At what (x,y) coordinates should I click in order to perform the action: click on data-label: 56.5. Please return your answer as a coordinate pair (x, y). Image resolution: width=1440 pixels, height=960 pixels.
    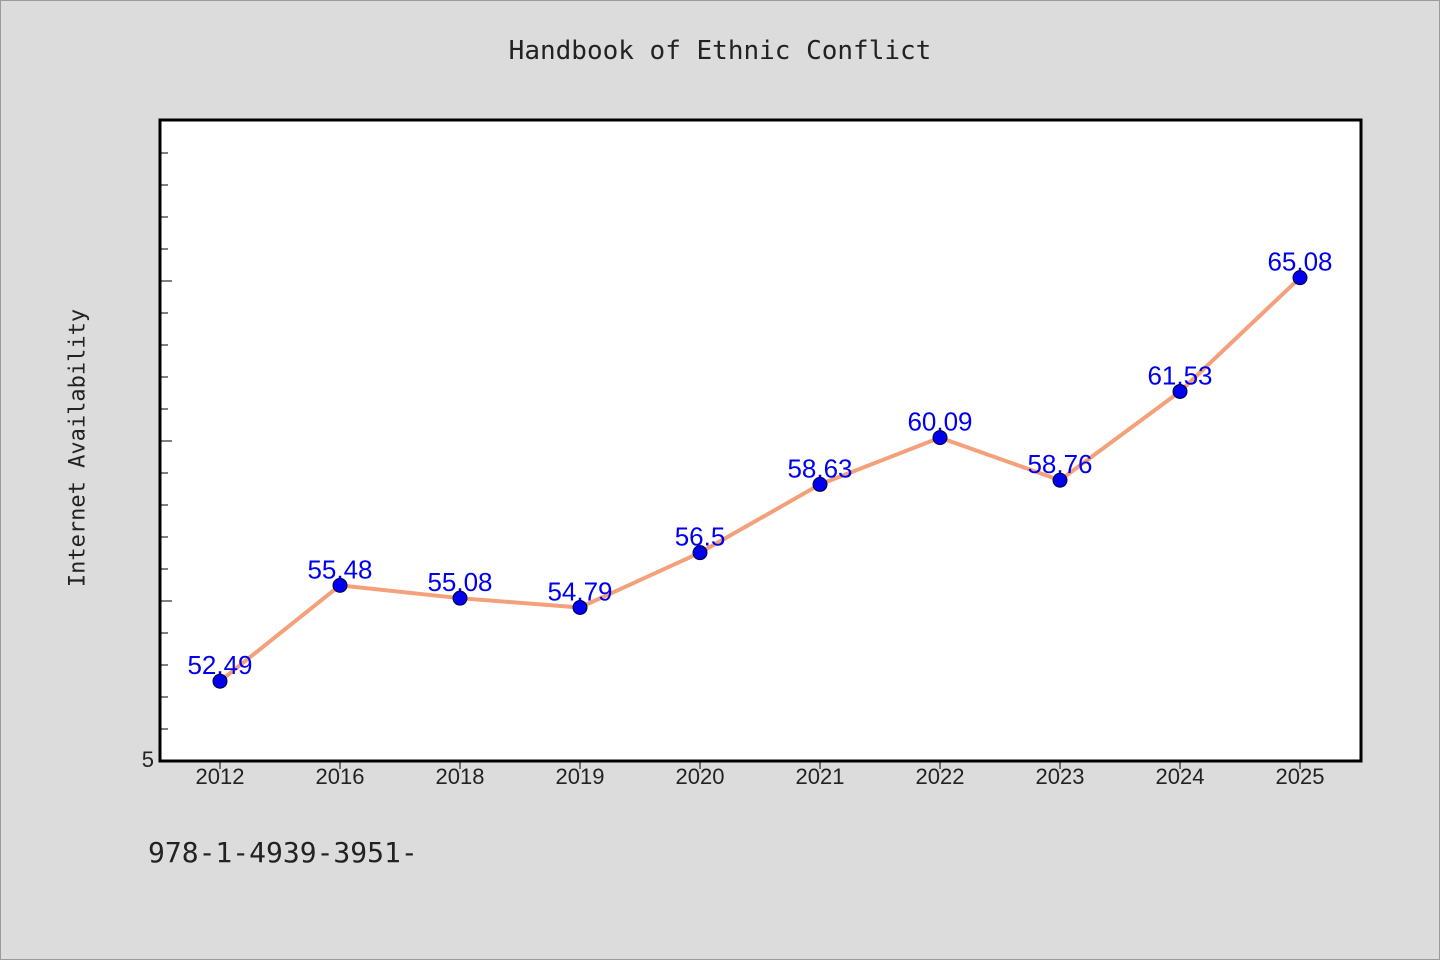
    Looking at the image, I should click on (700, 537).